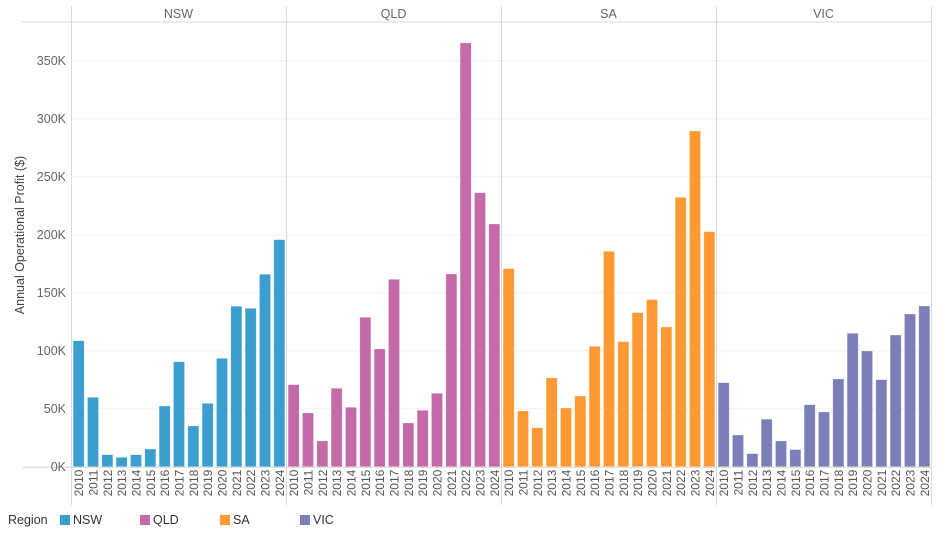  What do you see at coordinates (93, 432) in the screenshot?
I see `bar-nsw-2011` at bounding box center [93, 432].